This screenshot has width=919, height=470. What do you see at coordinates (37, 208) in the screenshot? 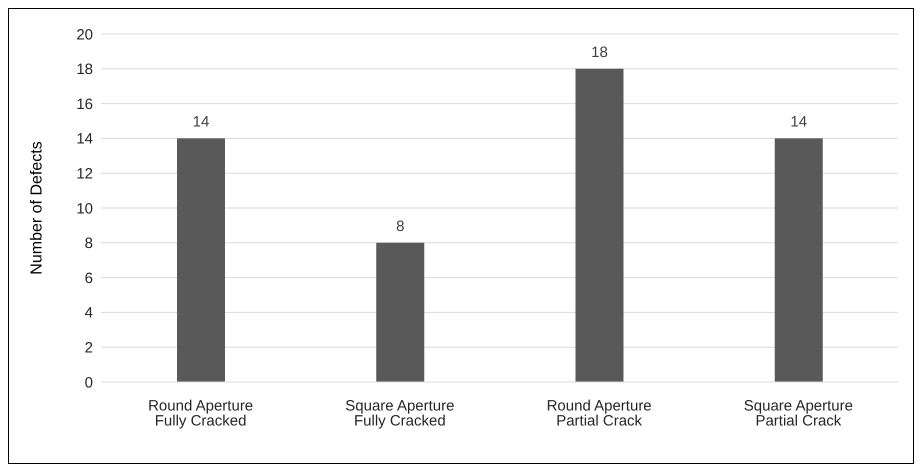
I see `y-axis-title: Number of Defects` at bounding box center [37, 208].